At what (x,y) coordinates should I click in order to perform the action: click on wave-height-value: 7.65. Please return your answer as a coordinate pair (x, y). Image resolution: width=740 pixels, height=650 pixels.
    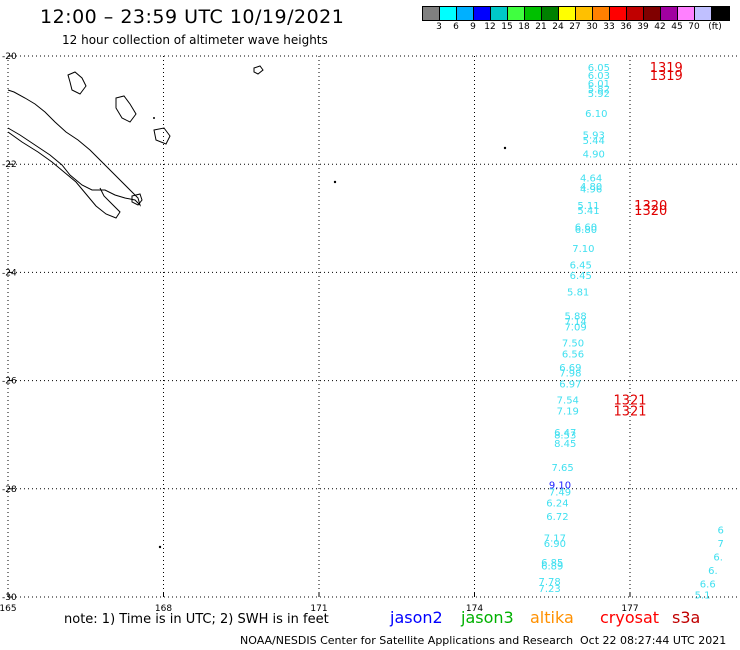
    Looking at the image, I should click on (562, 468).